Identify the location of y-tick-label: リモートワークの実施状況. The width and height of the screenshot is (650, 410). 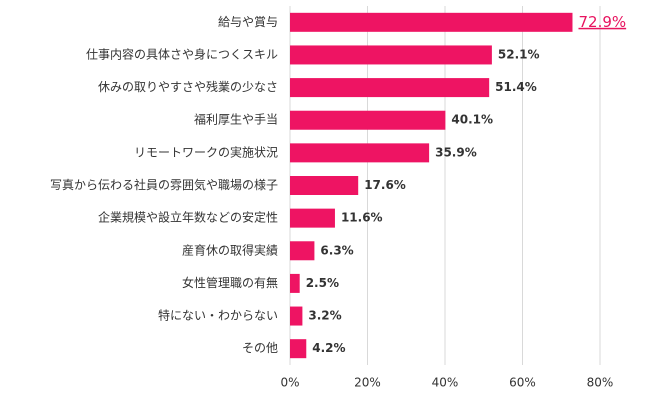
(206, 151).